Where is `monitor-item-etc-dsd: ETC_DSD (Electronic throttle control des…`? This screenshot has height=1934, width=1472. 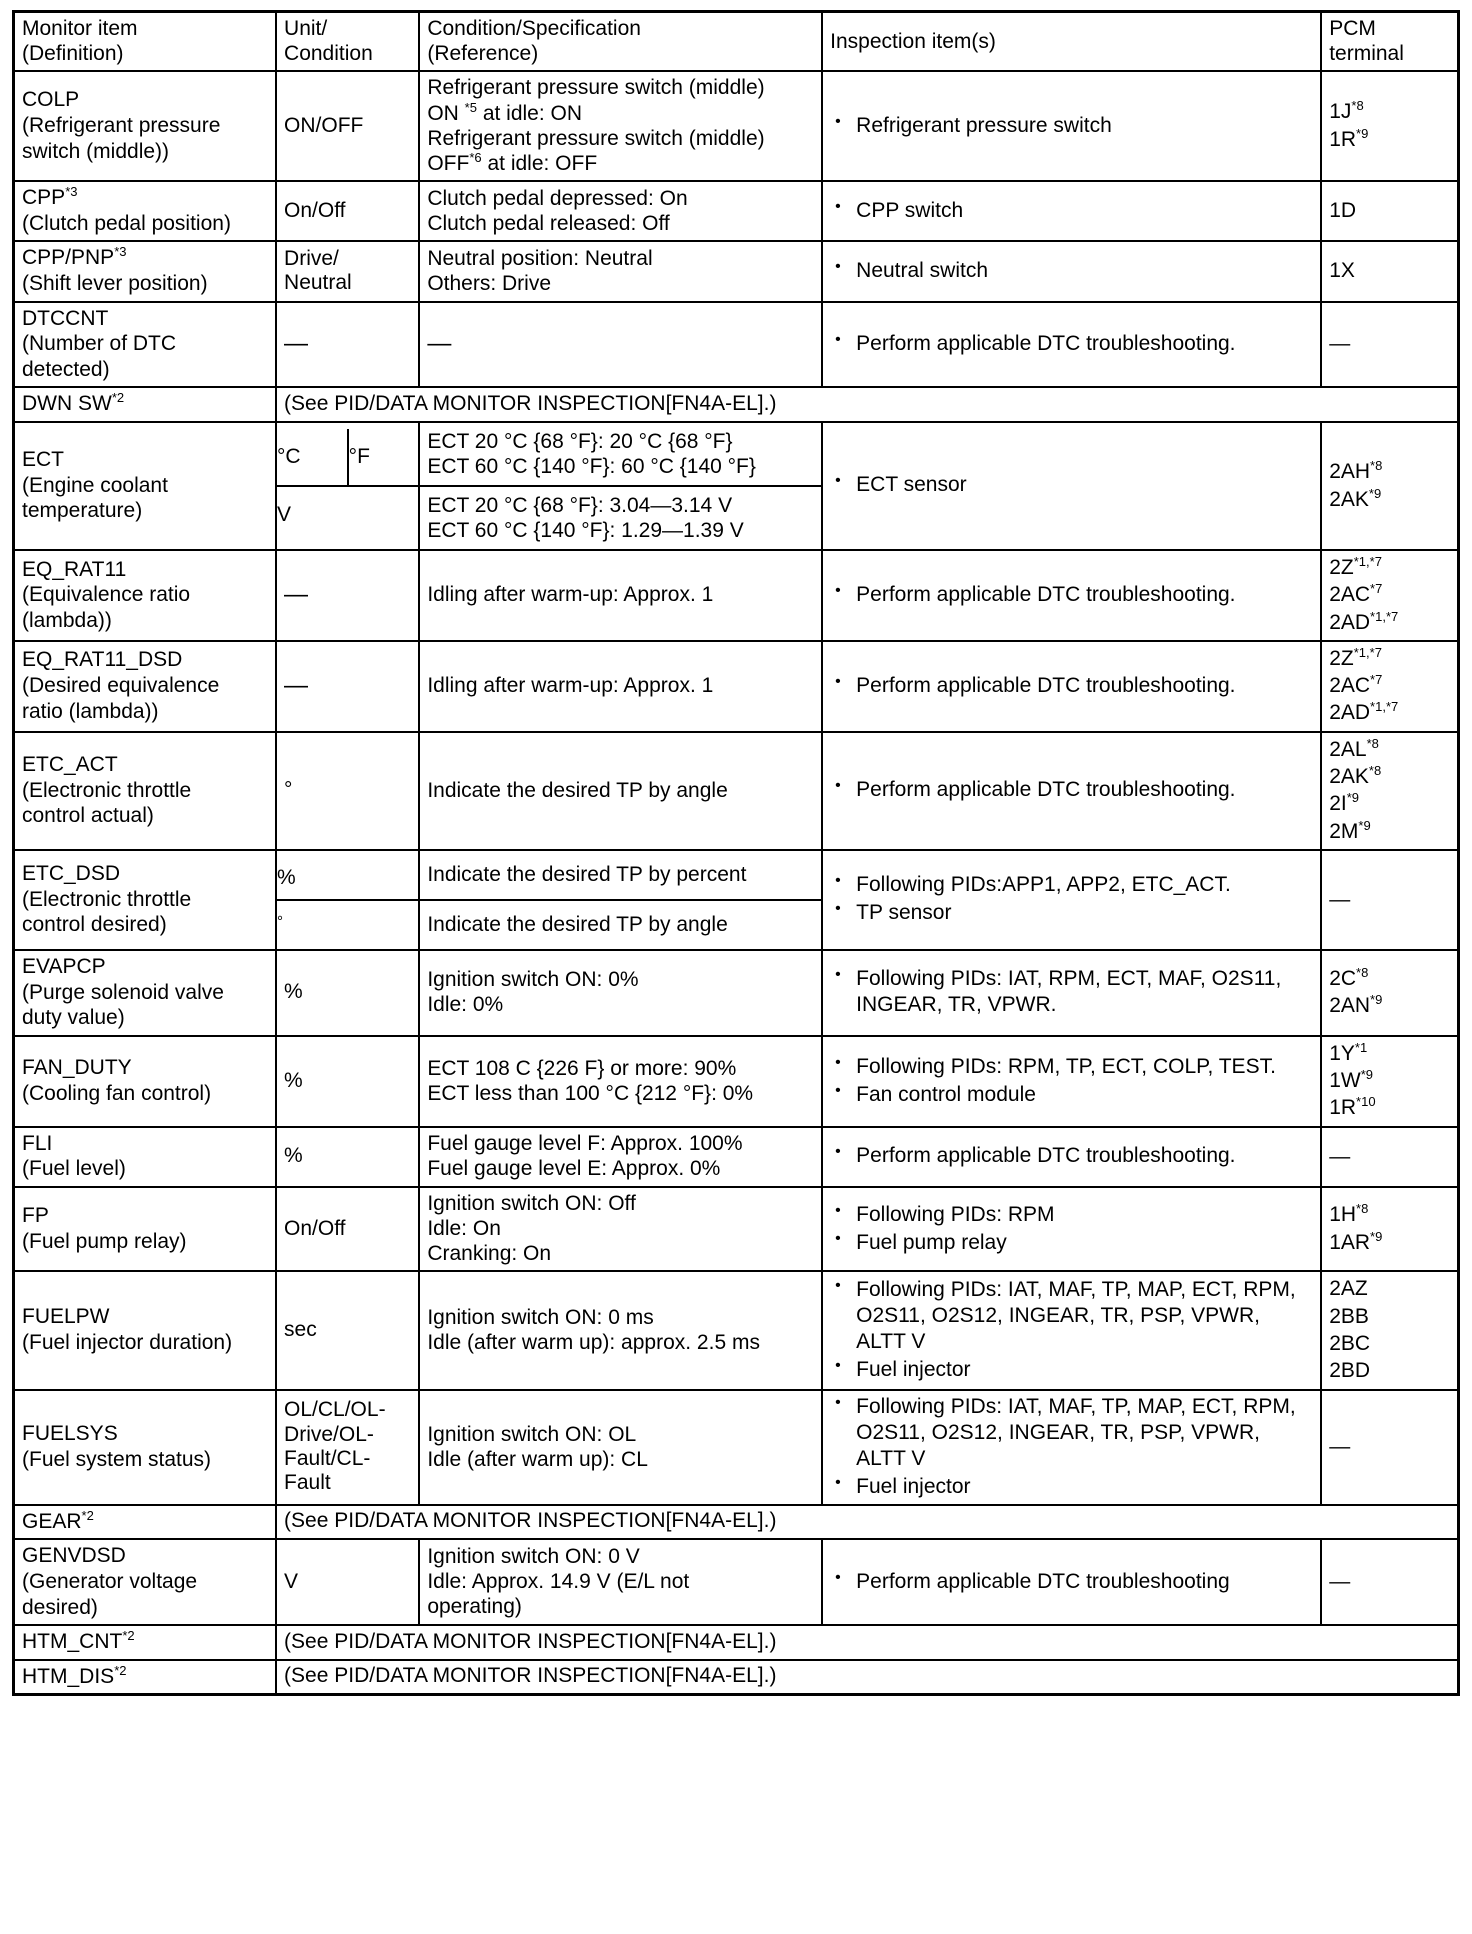
monitor-item-etc-dsd: ETC_DSD (Electronic throttle control des… is located at coordinates (145, 899).